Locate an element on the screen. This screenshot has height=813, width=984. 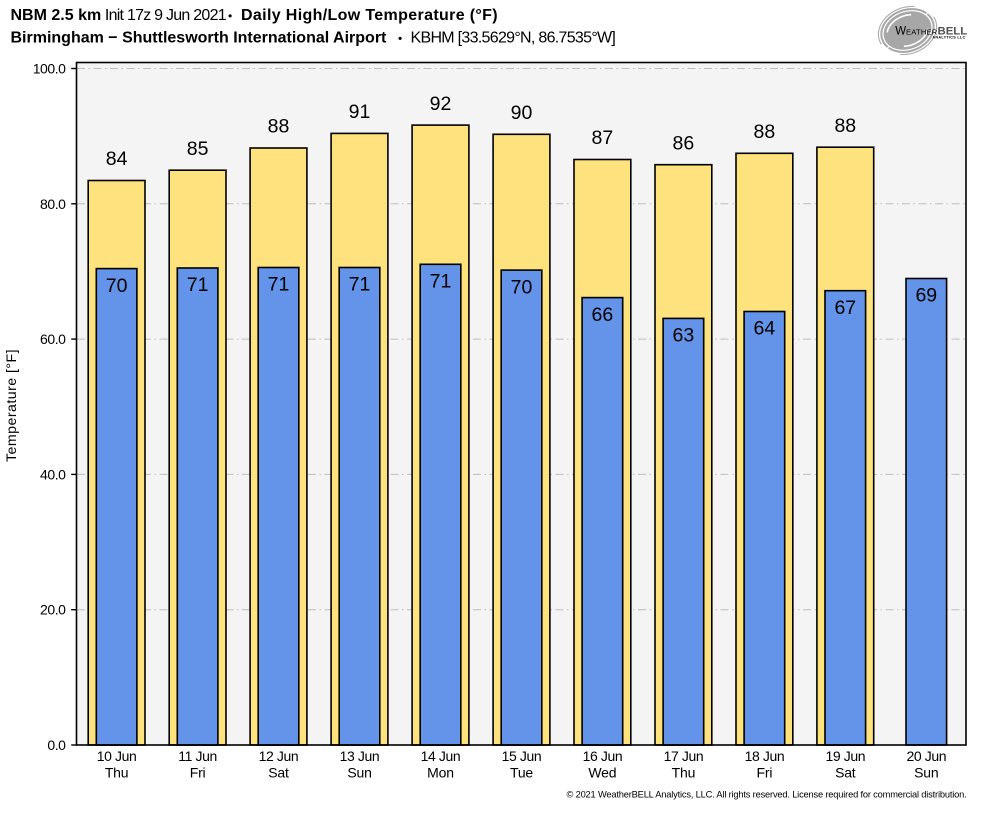
svg-text: 90 is located at coordinates (522, 113).